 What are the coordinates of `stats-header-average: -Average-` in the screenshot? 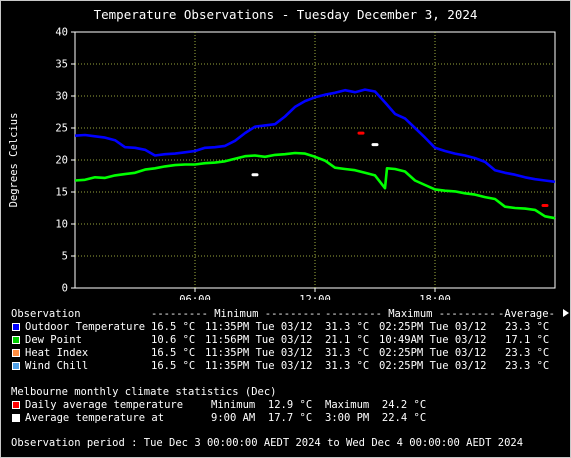 It's located at (526, 314).